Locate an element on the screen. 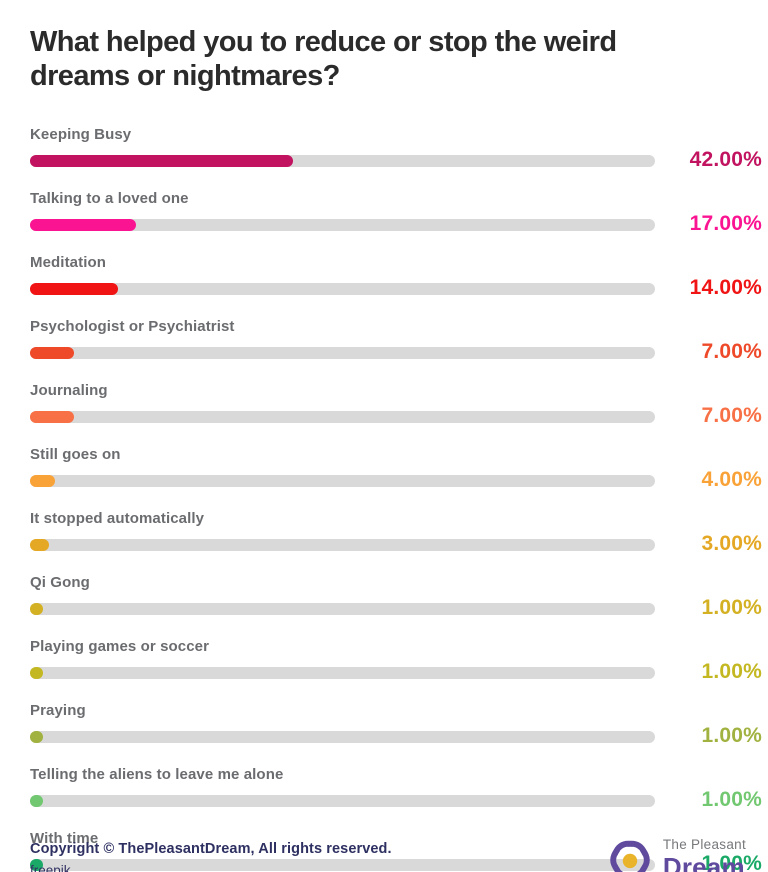 This screenshot has width=768, height=872. bar-row: It stopped automatically 3.00% is located at coordinates (396, 532).